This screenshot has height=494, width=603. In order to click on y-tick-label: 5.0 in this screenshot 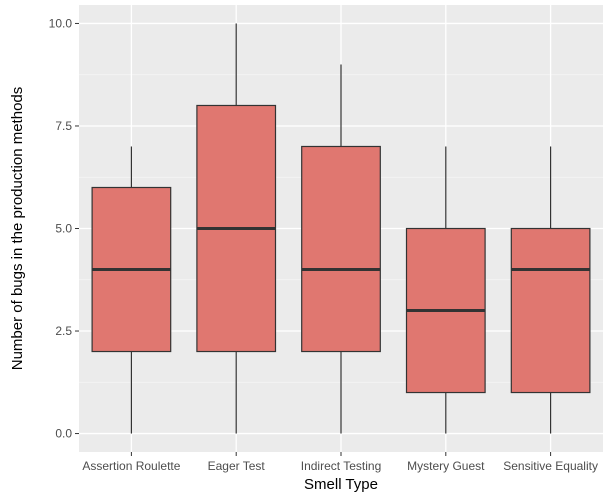, I will do `click(63, 229)`.